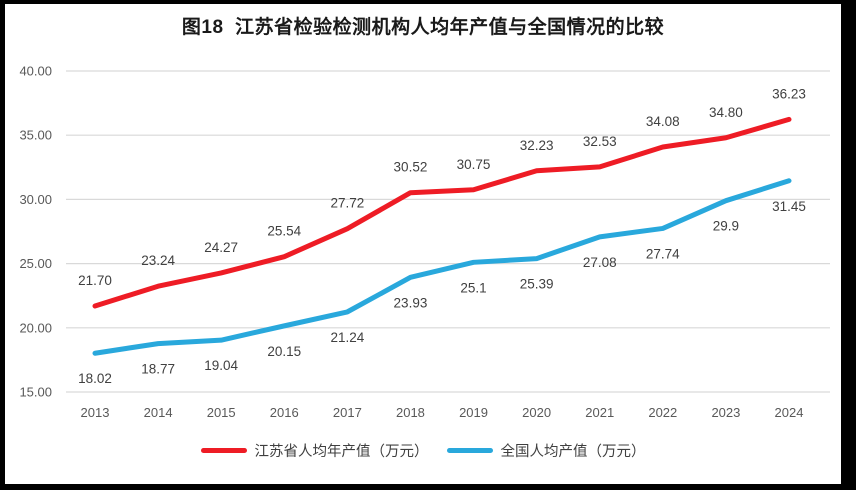 This screenshot has height=490, width=856. What do you see at coordinates (789, 412) in the screenshot?
I see `x-tick-label: 2024` at bounding box center [789, 412].